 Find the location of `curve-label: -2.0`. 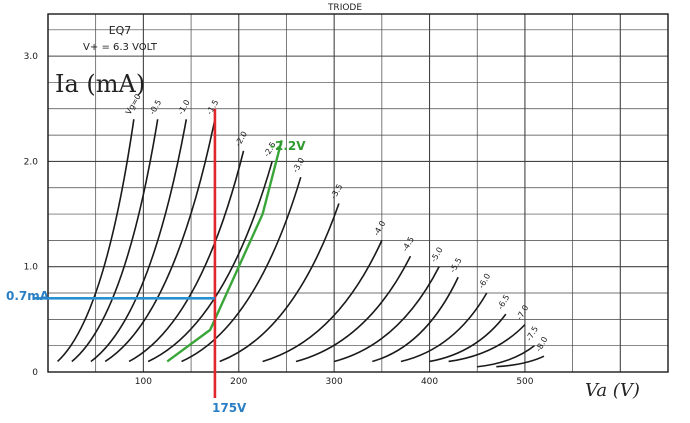

curve-label: -2.0 is located at coordinates (241, 139).